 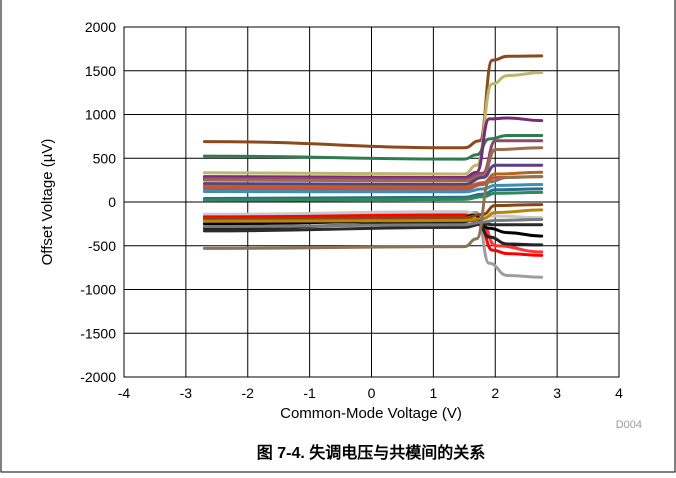 I want to click on y-tick-label: -1000, so click(x=98, y=290).